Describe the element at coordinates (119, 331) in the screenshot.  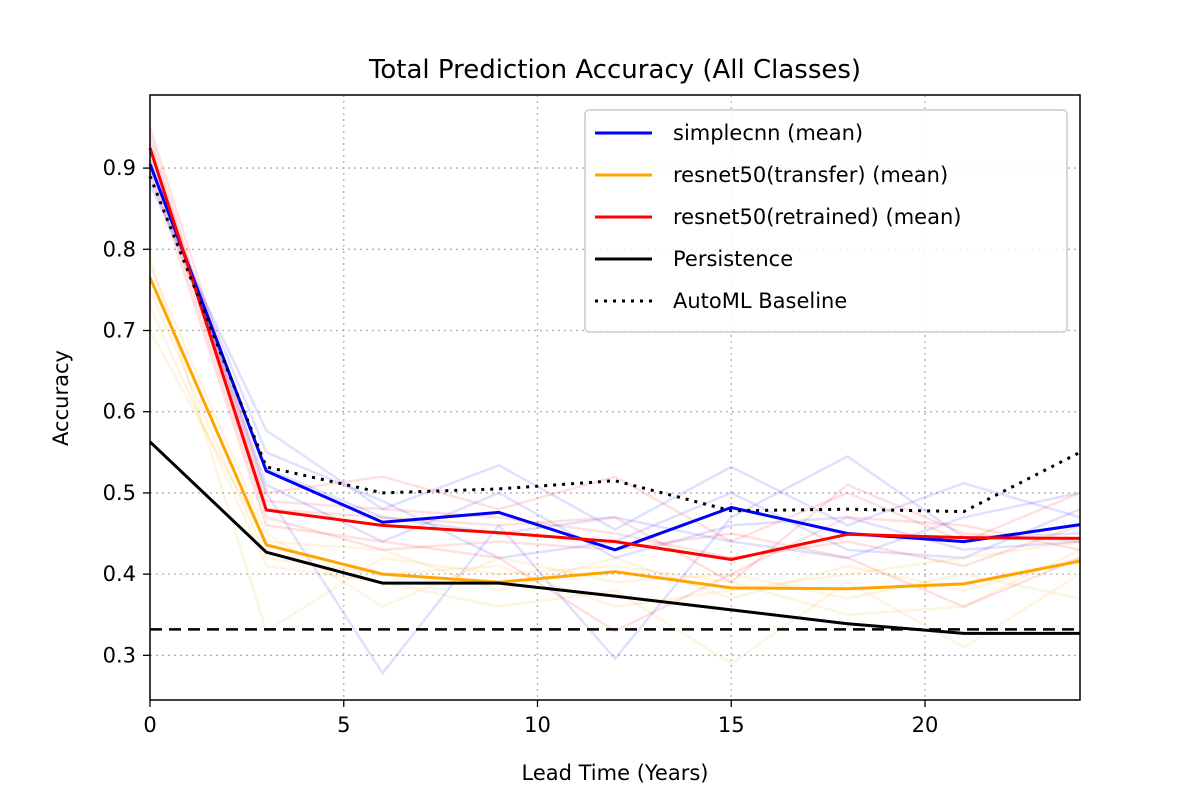
I see `y-tick-label: 0.7` at that location.